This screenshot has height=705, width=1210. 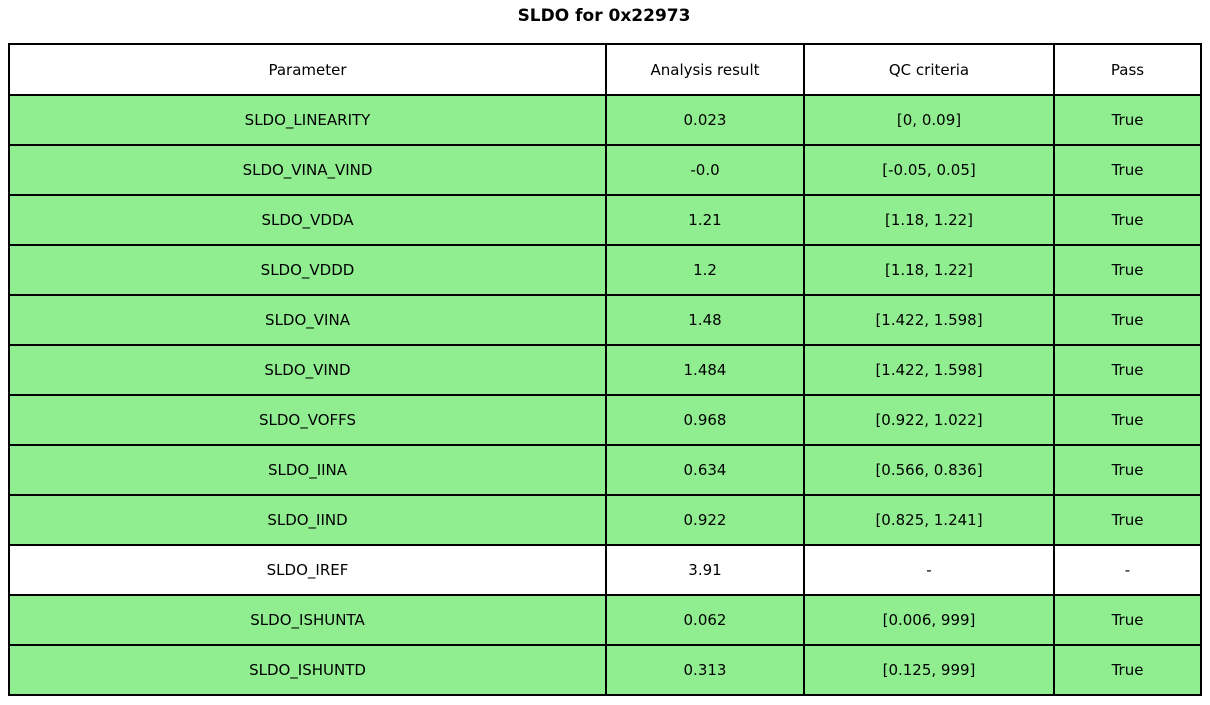 What do you see at coordinates (929, 570) in the screenshot?
I see `cell-qc-criteria: -` at bounding box center [929, 570].